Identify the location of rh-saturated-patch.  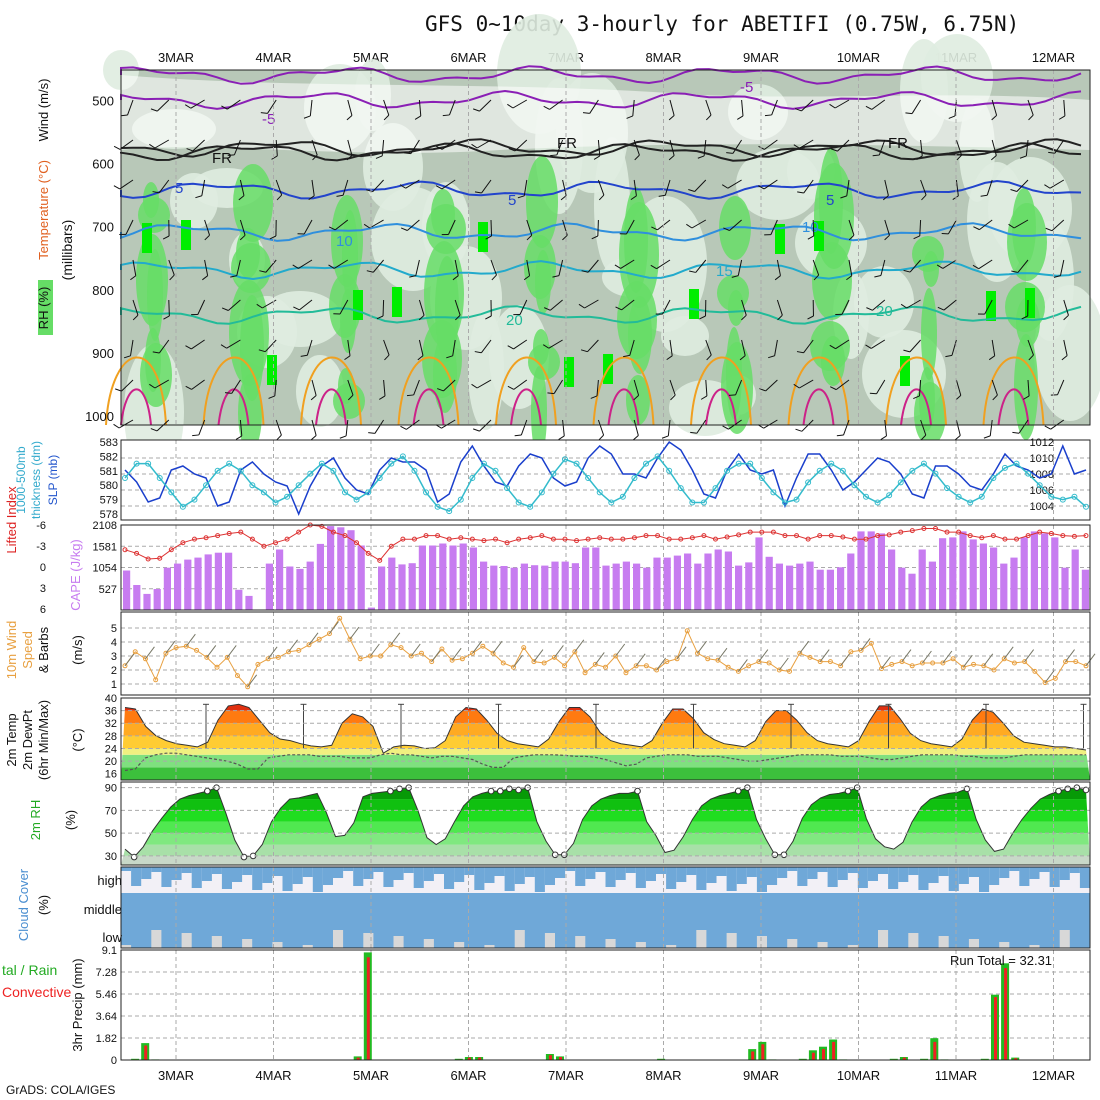
(905, 371).